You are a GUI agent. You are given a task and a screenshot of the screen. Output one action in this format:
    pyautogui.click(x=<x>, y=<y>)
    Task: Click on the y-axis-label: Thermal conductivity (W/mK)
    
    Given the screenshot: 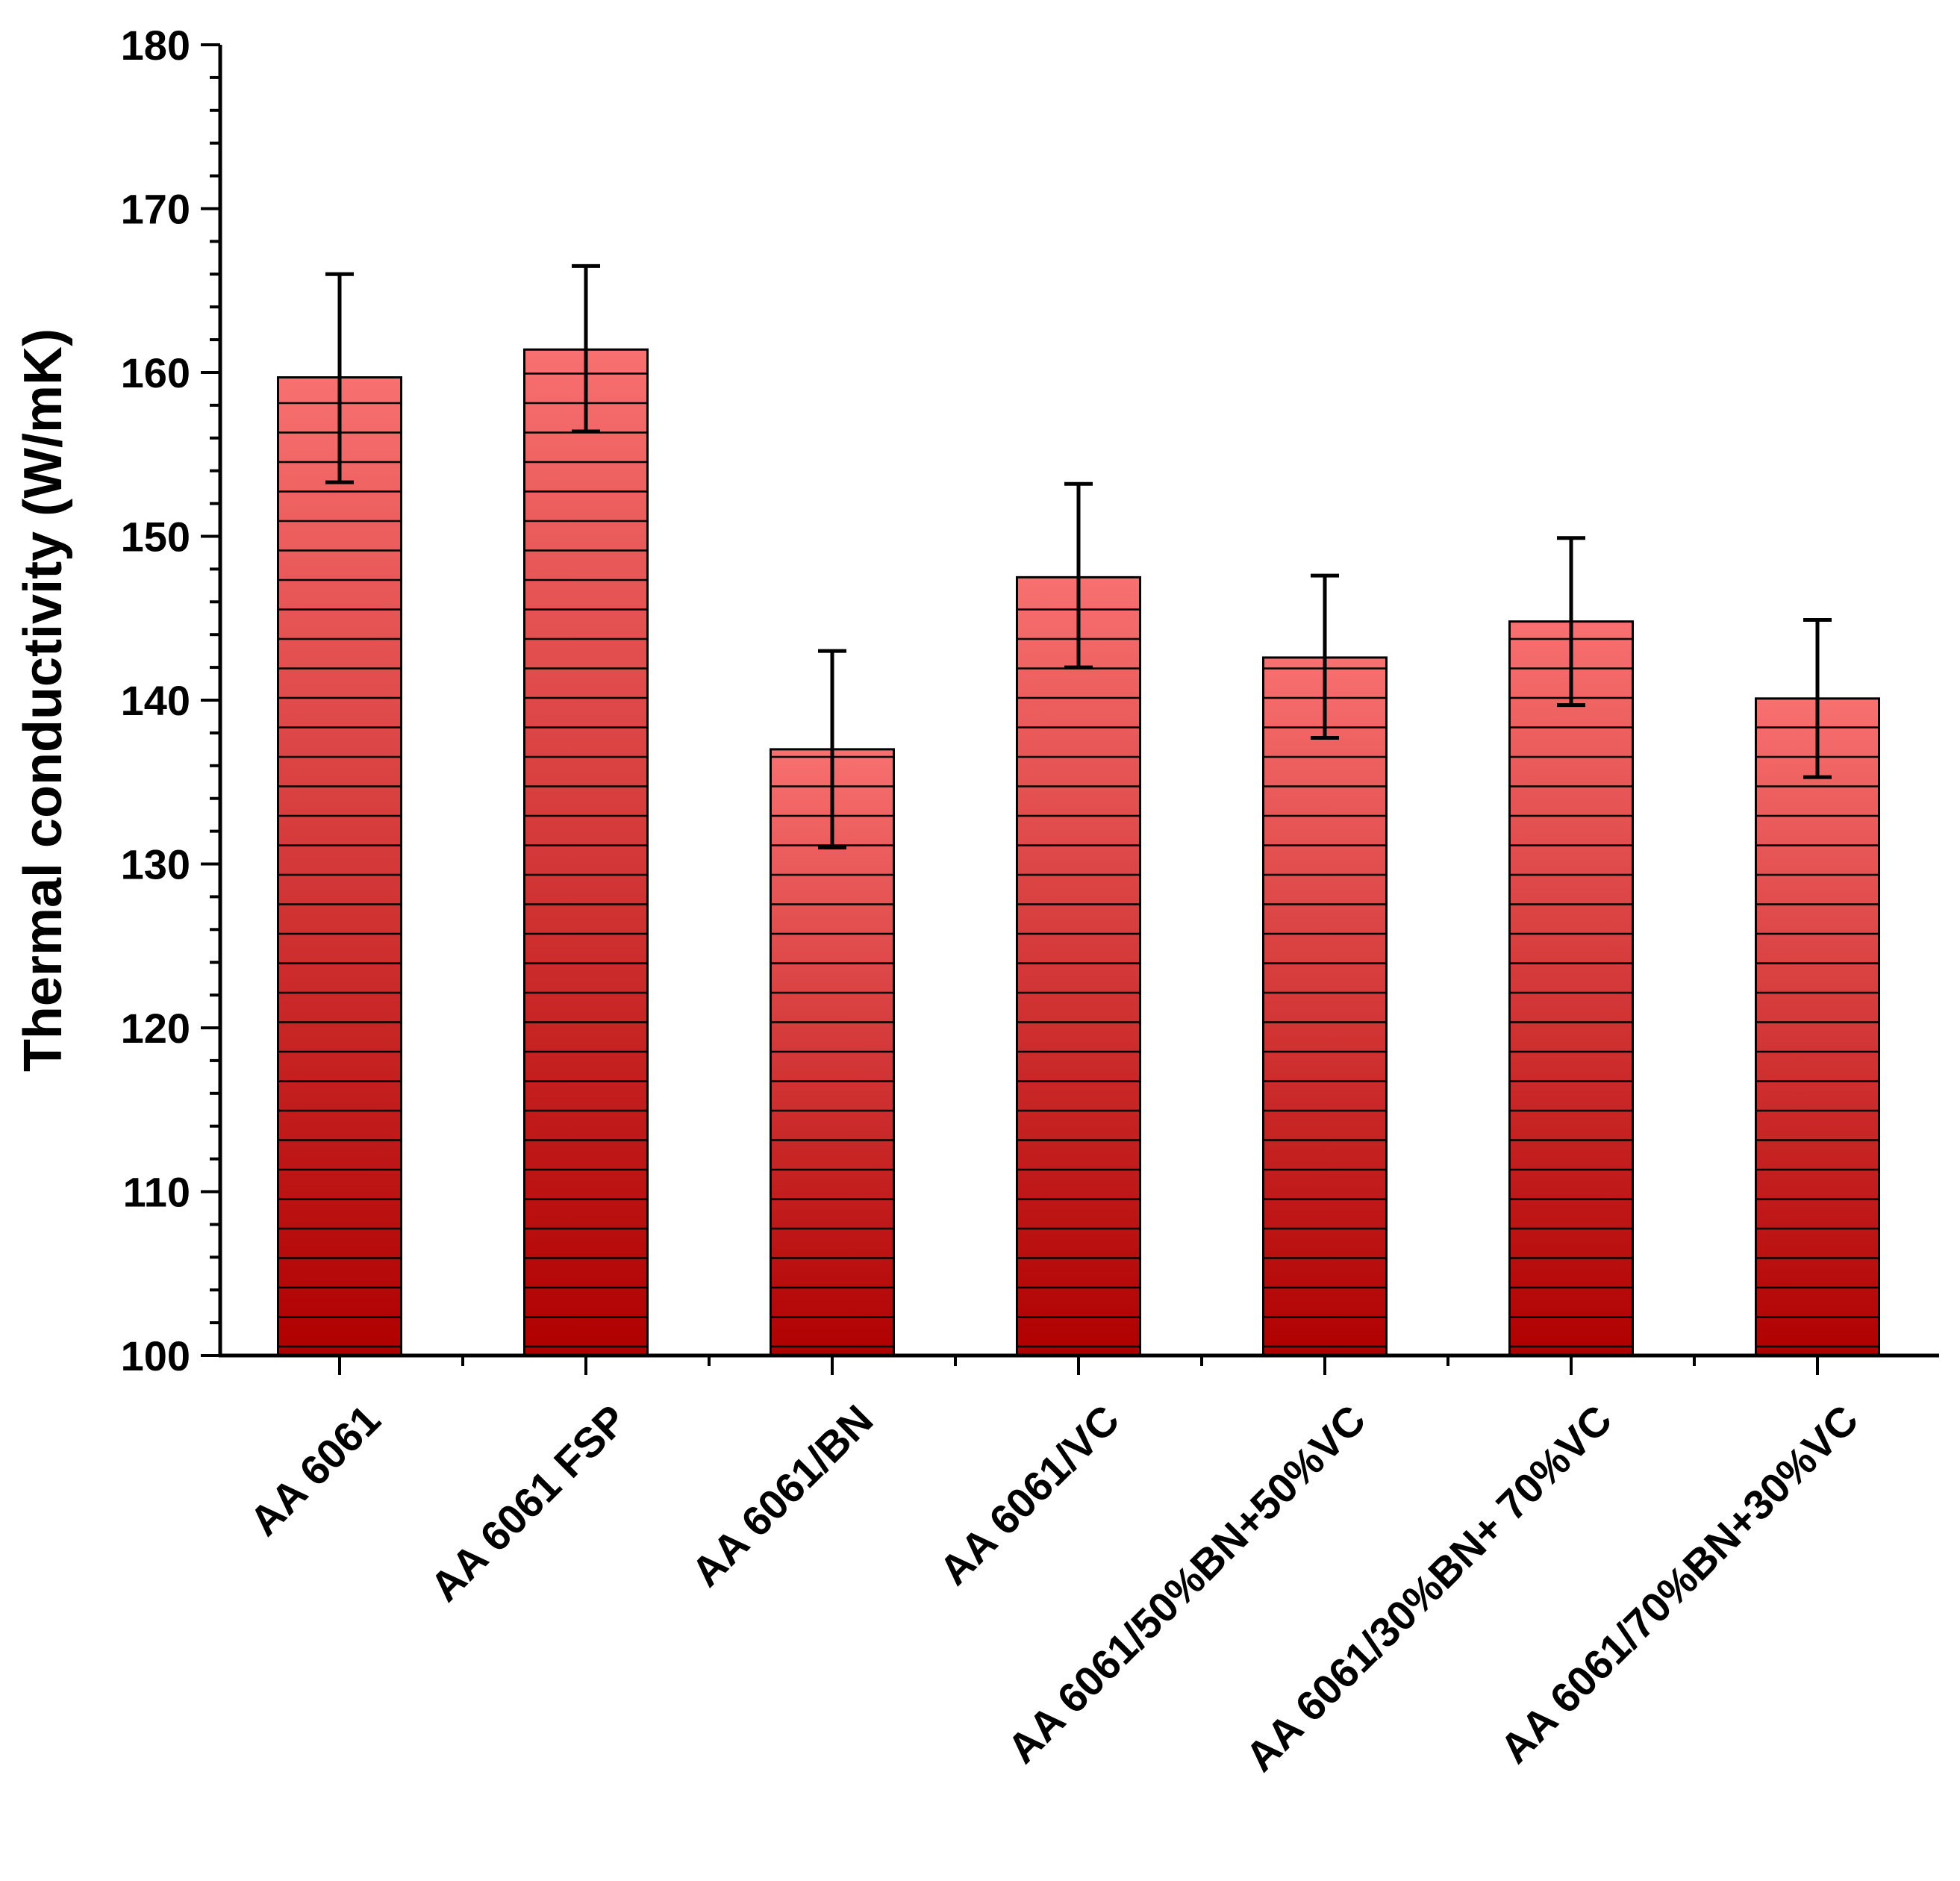 What is the action you would take?
    pyautogui.click(x=43, y=700)
    